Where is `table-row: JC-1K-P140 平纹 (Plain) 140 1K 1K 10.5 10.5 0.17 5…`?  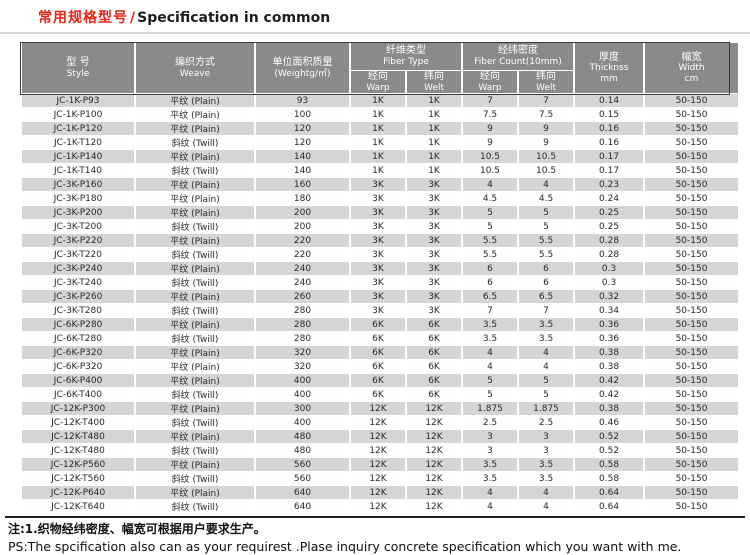 table-row: JC-1K-P140 平纹 (Plain) 140 1K 1K 10.5 10.5 0.17 5… is located at coordinates (380, 157).